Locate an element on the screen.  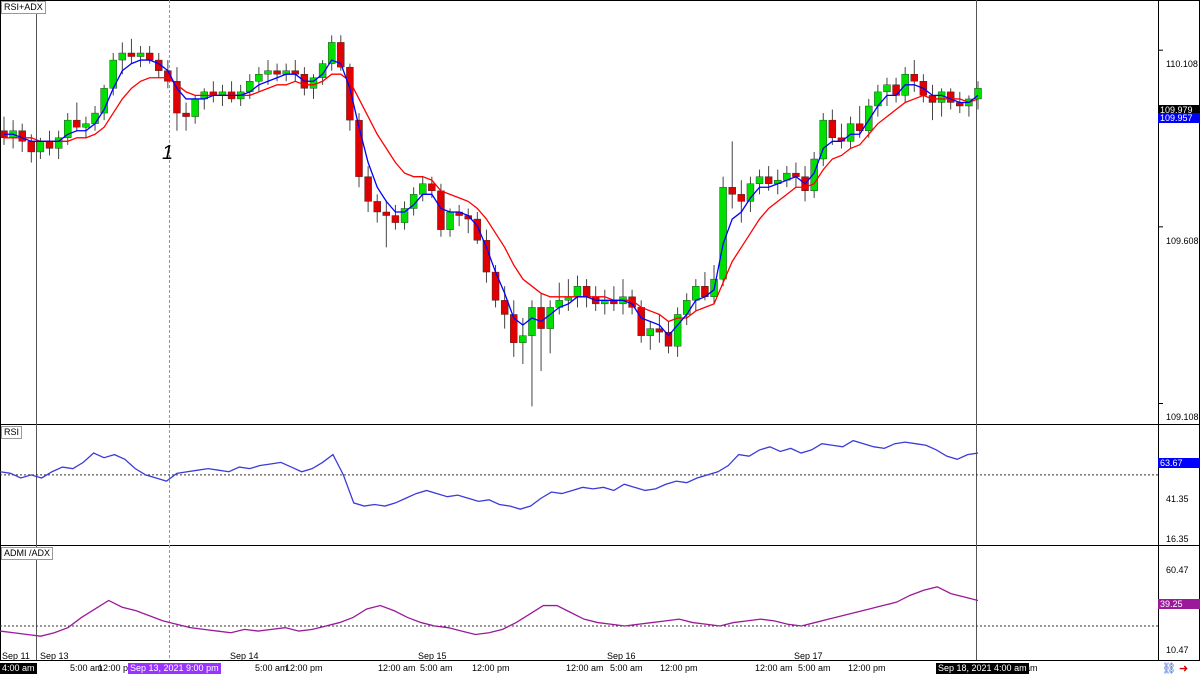
price-tick-label: 109.108 is located at coordinates (1182, 417).